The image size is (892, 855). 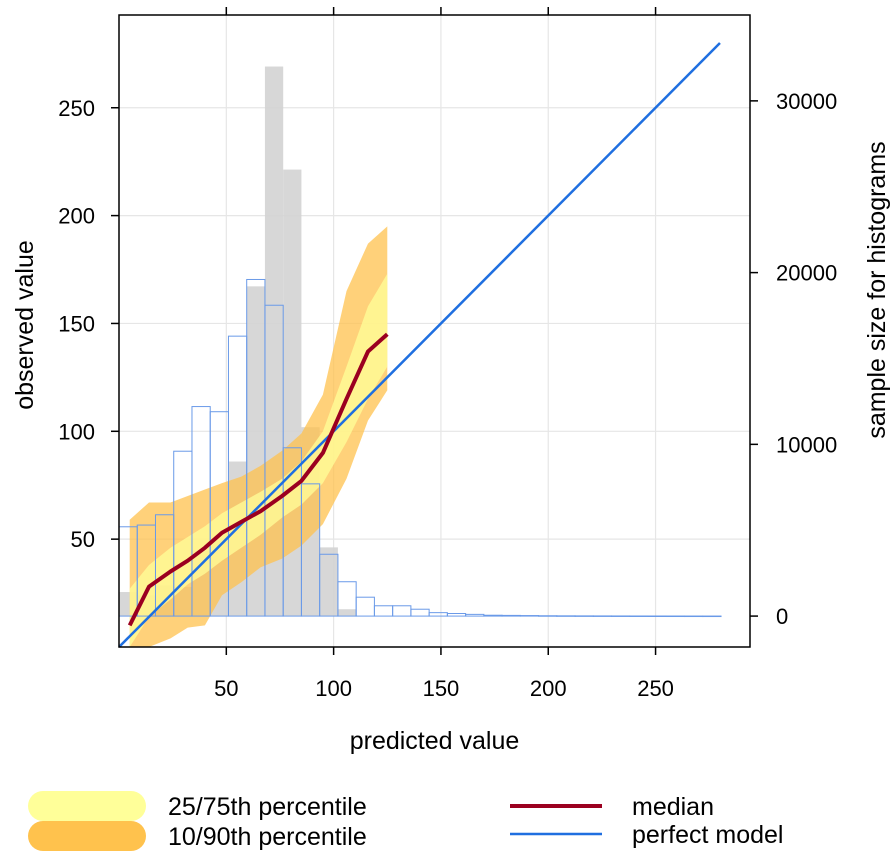 What do you see at coordinates (76, 323) in the screenshot?
I see `y-tick-label: 150` at bounding box center [76, 323].